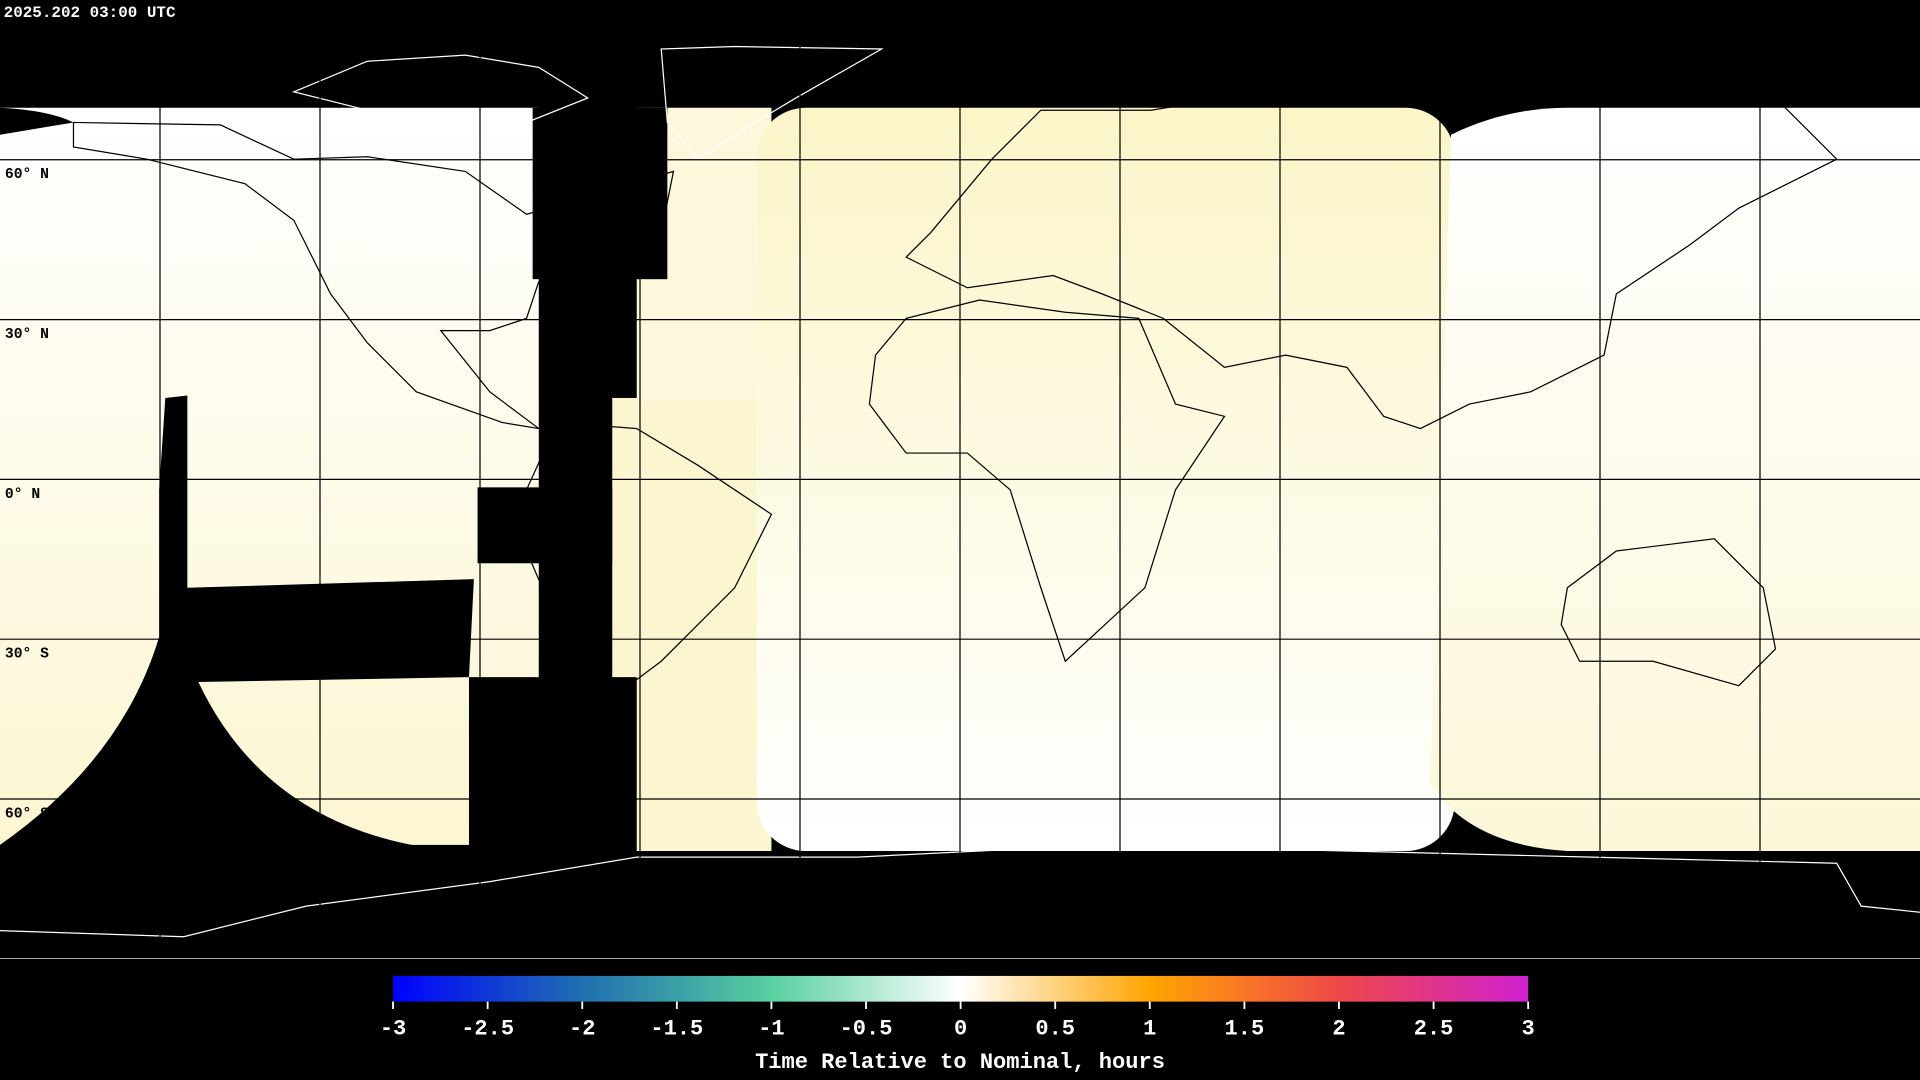 The height and width of the screenshot is (1080, 1920). What do you see at coordinates (676, 1029) in the screenshot?
I see `colorbar-tick-label: -1.5` at bounding box center [676, 1029].